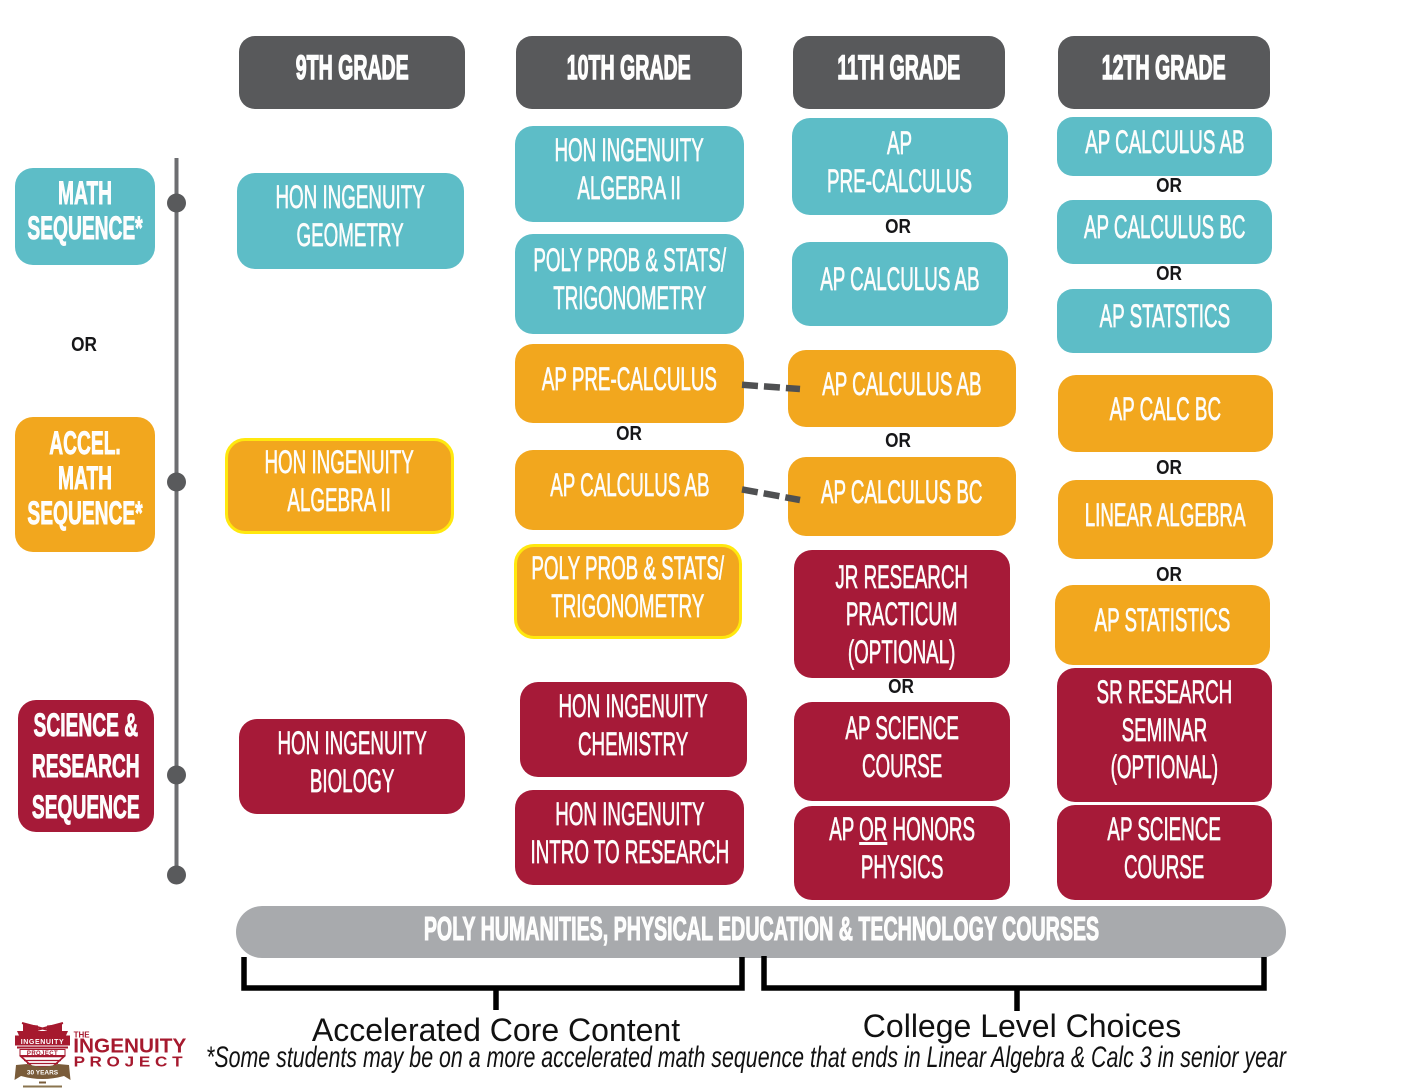 This screenshot has width=1408, height=1088. What do you see at coordinates (42, 1054) in the screenshot?
I see `svg-text: PROJECT` at bounding box center [42, 1054].